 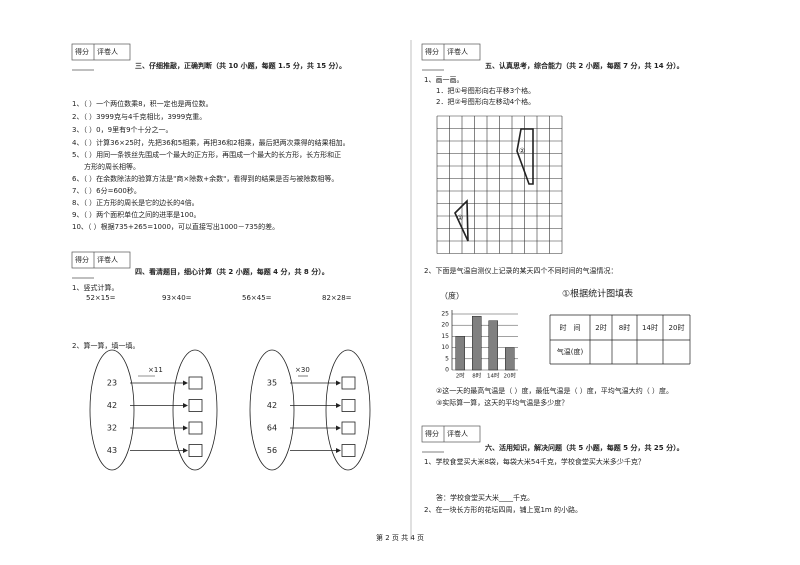 I want to click on number: 23, so click(x=112, y=383).